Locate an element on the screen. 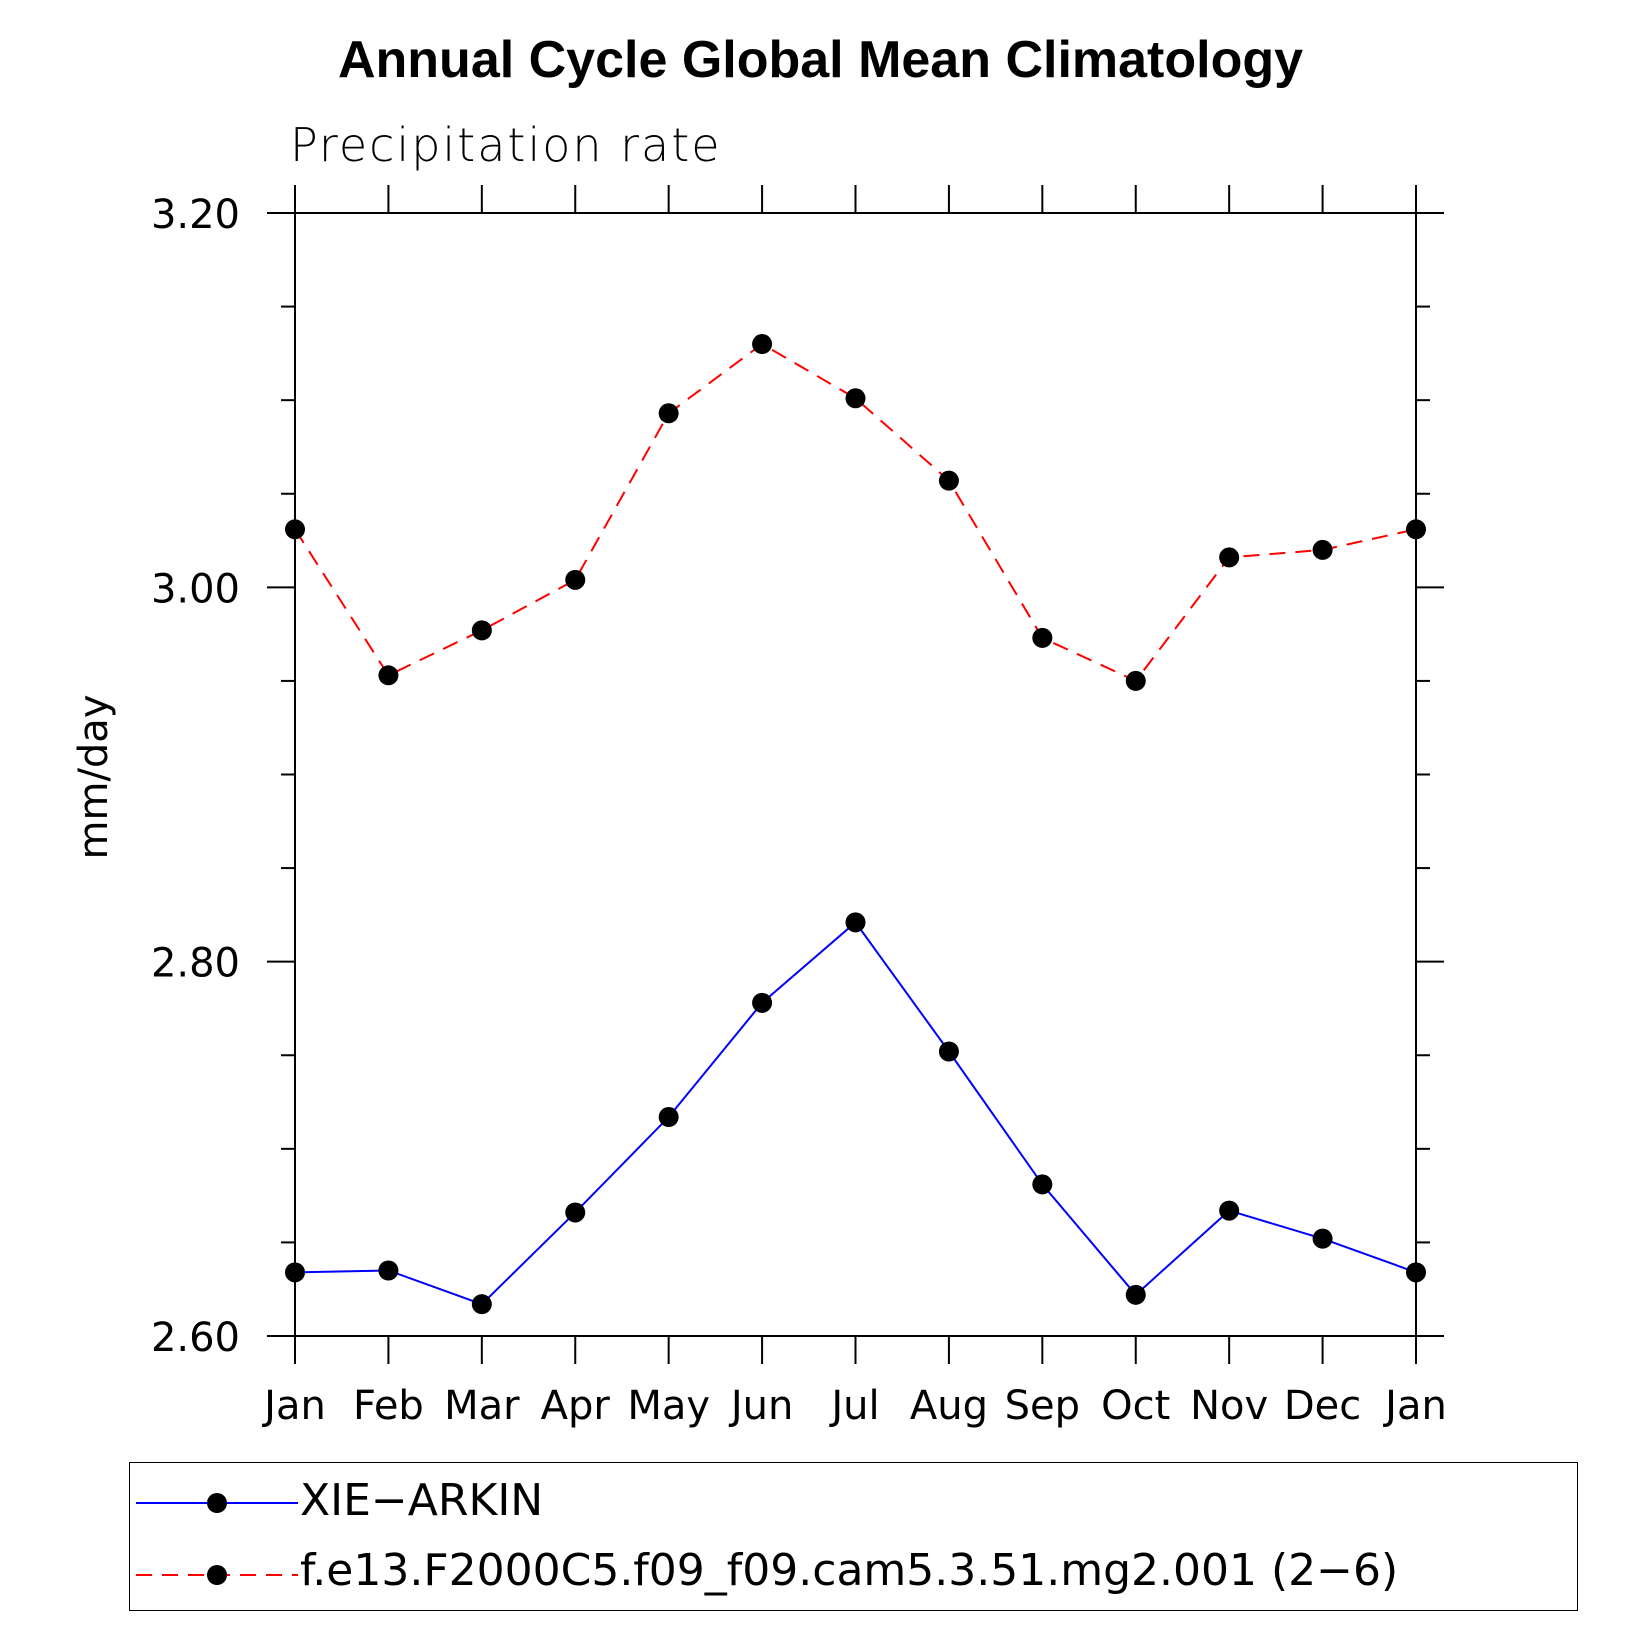 The width and height of the screenshot is (1641, 1641). legend-item-0: XIE−ARKIN is located at coordinates (853, 1502).